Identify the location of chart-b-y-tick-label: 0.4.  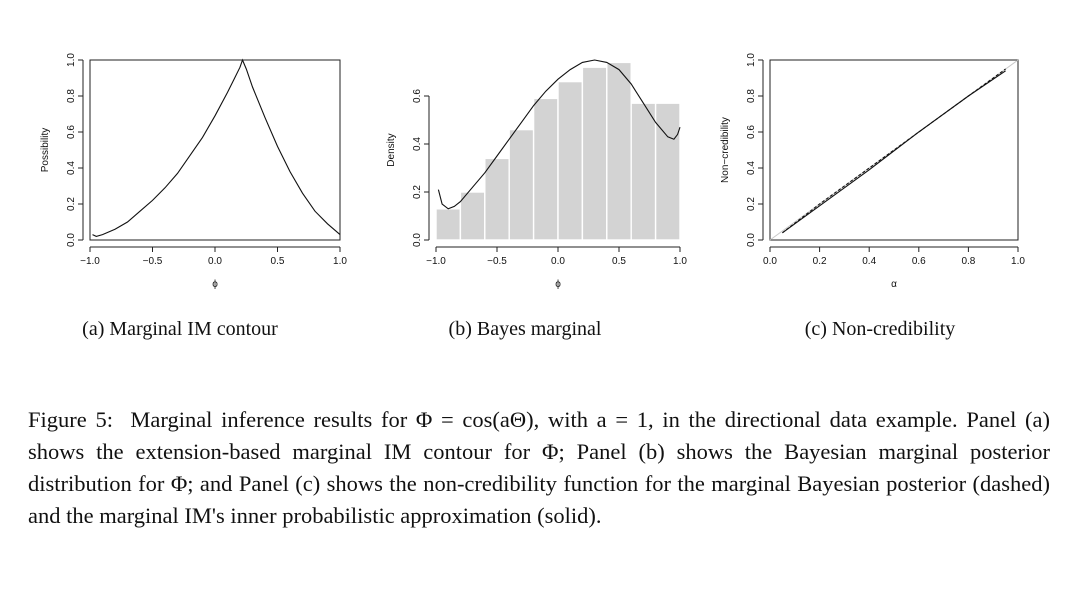
(417, 144).